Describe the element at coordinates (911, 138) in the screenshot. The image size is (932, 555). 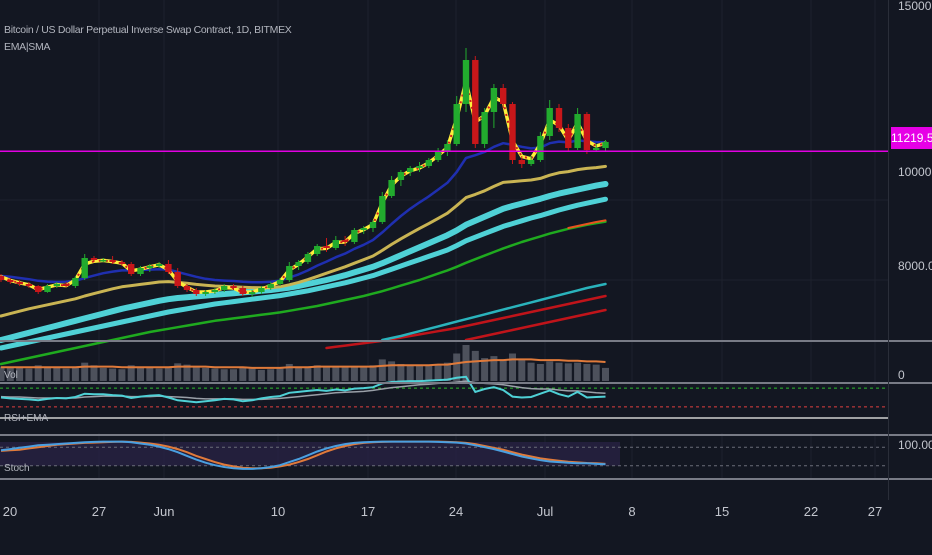
I see `last-price-badge: 11219.5` at that location.